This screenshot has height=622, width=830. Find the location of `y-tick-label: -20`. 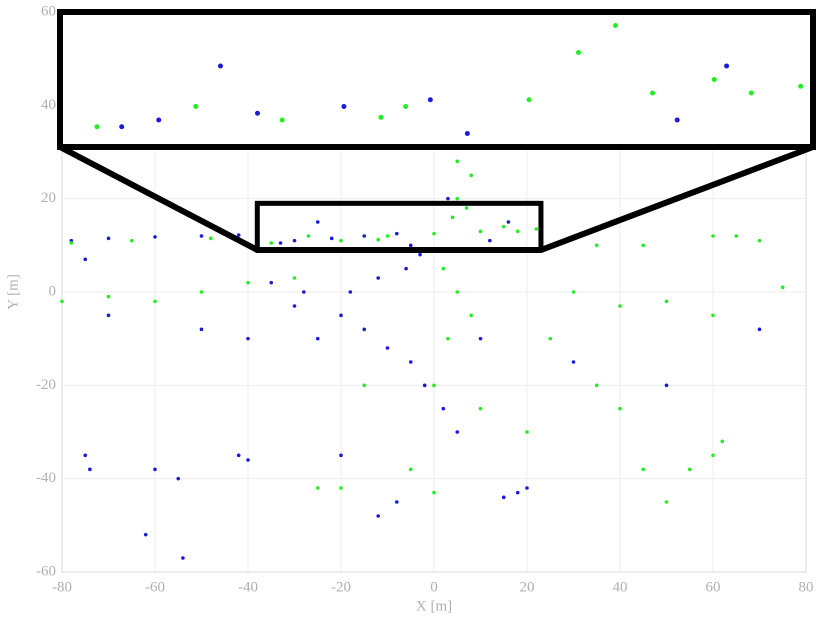

y-tick-label: -20 is located at coordinates (46, 385).